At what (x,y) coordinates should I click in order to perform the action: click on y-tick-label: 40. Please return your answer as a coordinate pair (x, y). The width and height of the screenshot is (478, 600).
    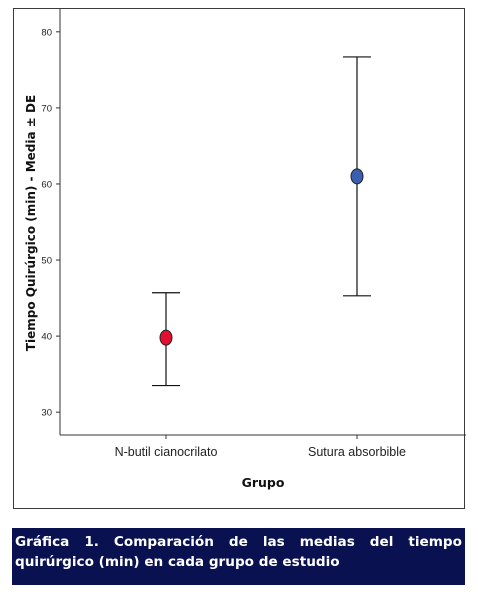
    Looking at the image, I should click on (46, 337).